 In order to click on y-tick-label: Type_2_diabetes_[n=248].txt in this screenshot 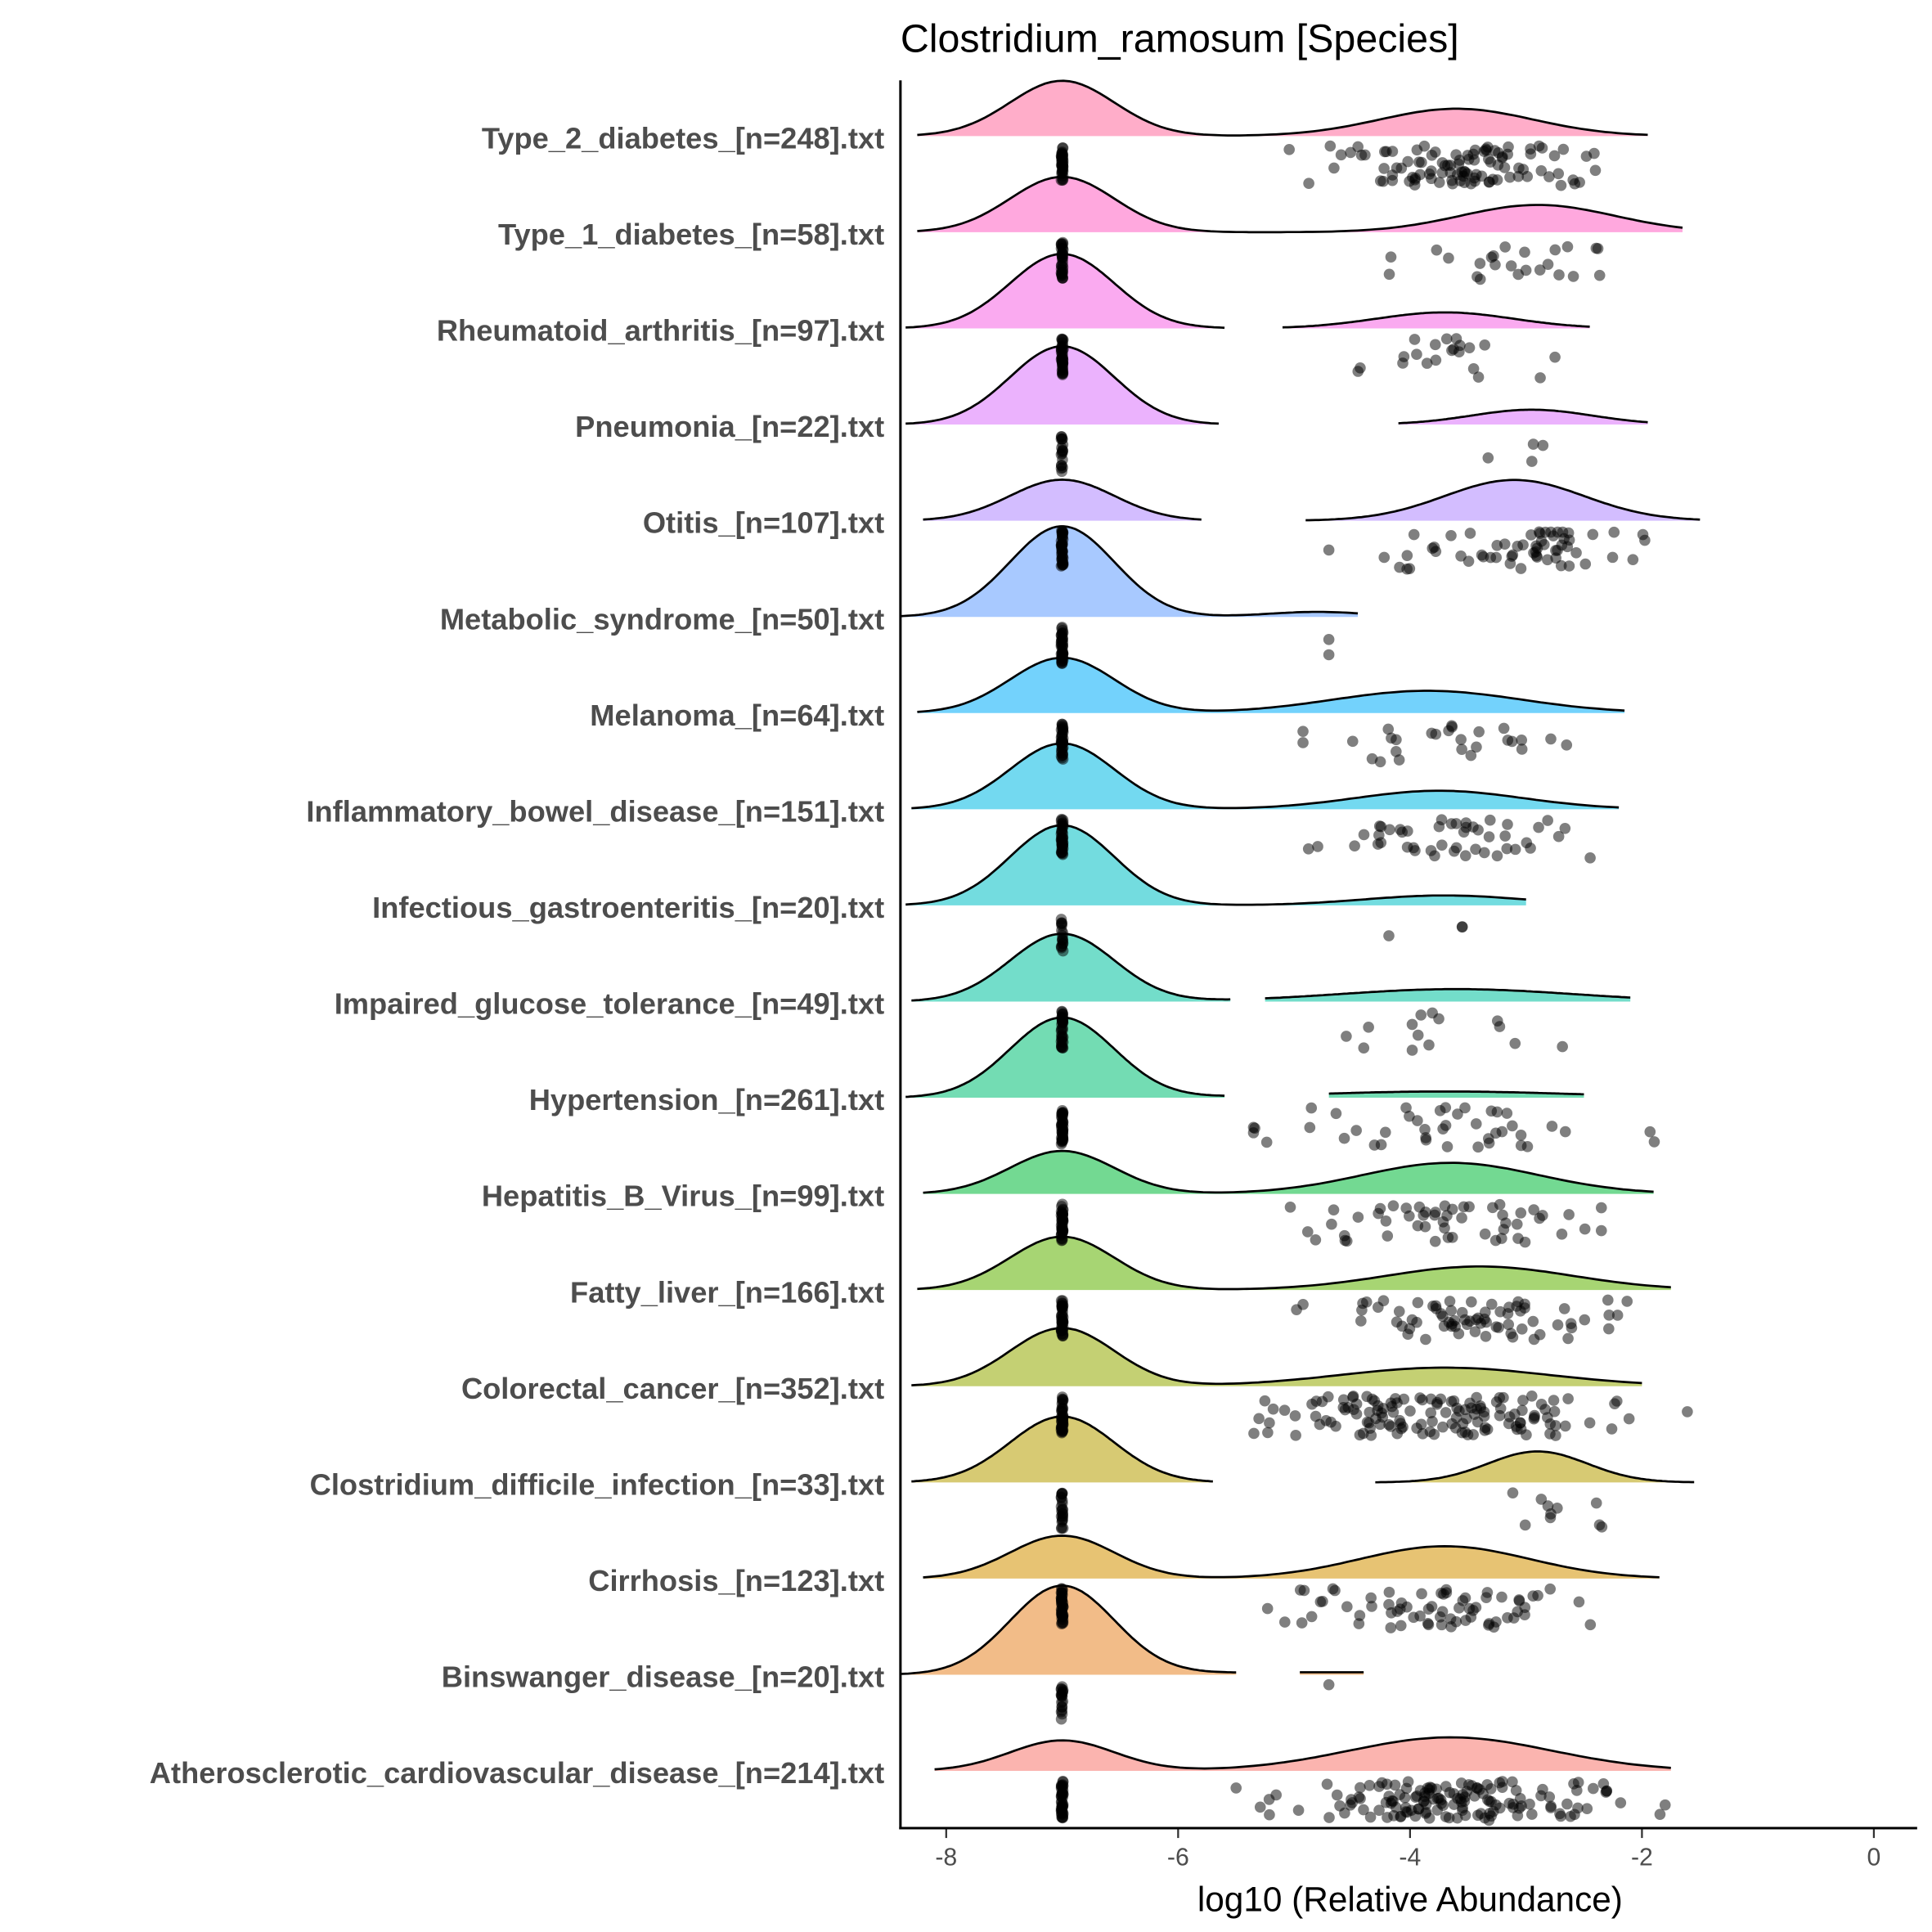, I will do `click(683, 138)`.